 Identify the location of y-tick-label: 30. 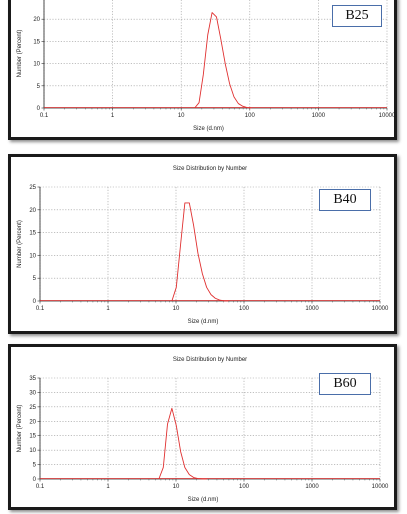
(32, 393).